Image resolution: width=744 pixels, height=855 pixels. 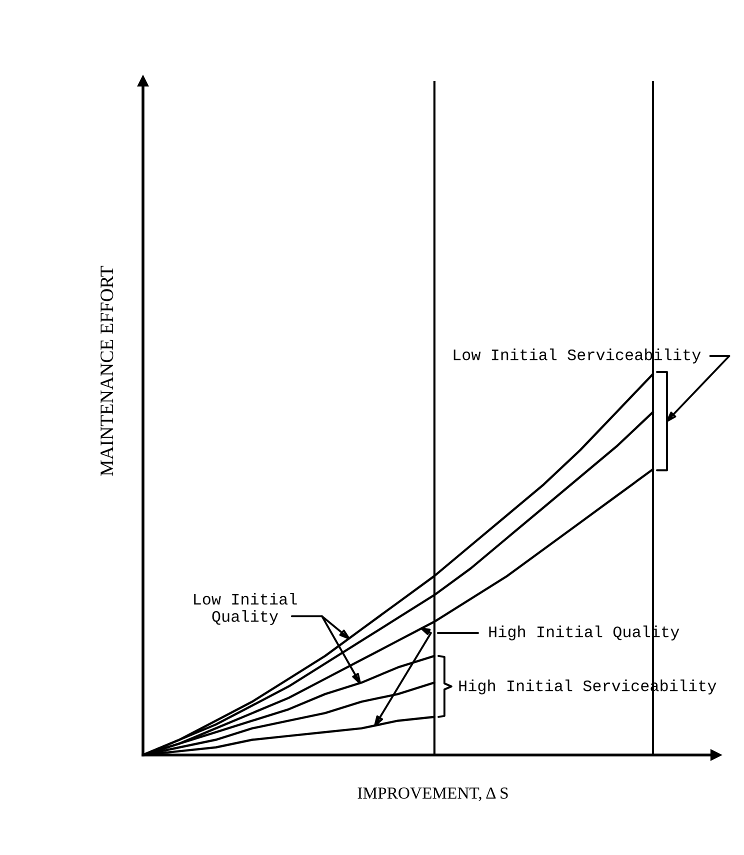 I want to click on x-axis-title: IMPROVEMENT, Δ S, so click(x=433, y=795).